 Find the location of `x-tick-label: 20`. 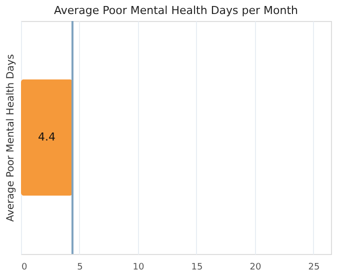

x-tick-label: 20 is located at coordinates (256, 267).